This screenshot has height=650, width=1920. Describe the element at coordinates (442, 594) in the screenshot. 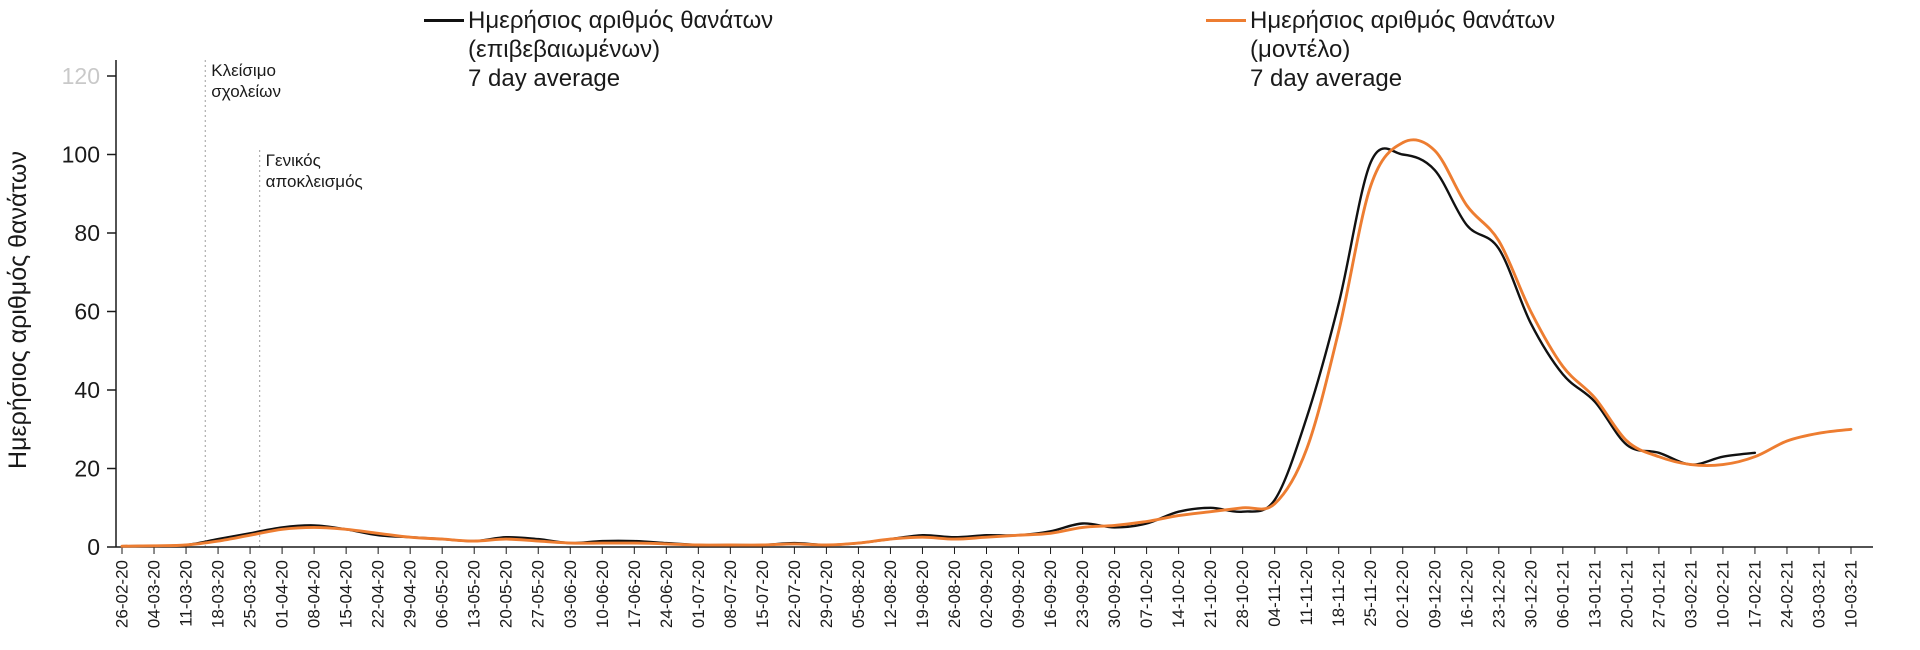

I see `x-tick-label: 06-05-20` at that location.